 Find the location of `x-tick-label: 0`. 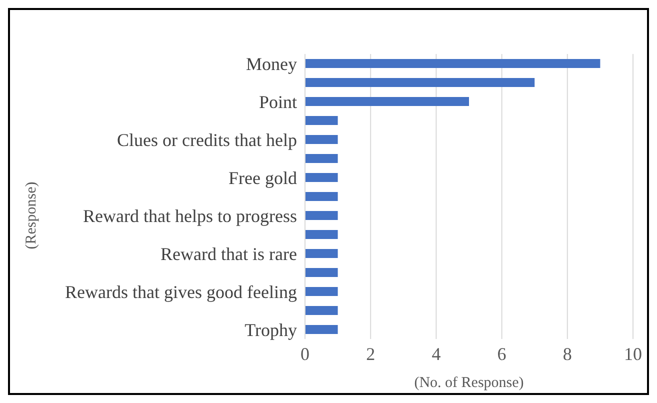

x-tick-label: 0 is located at coordinates (305, 354).